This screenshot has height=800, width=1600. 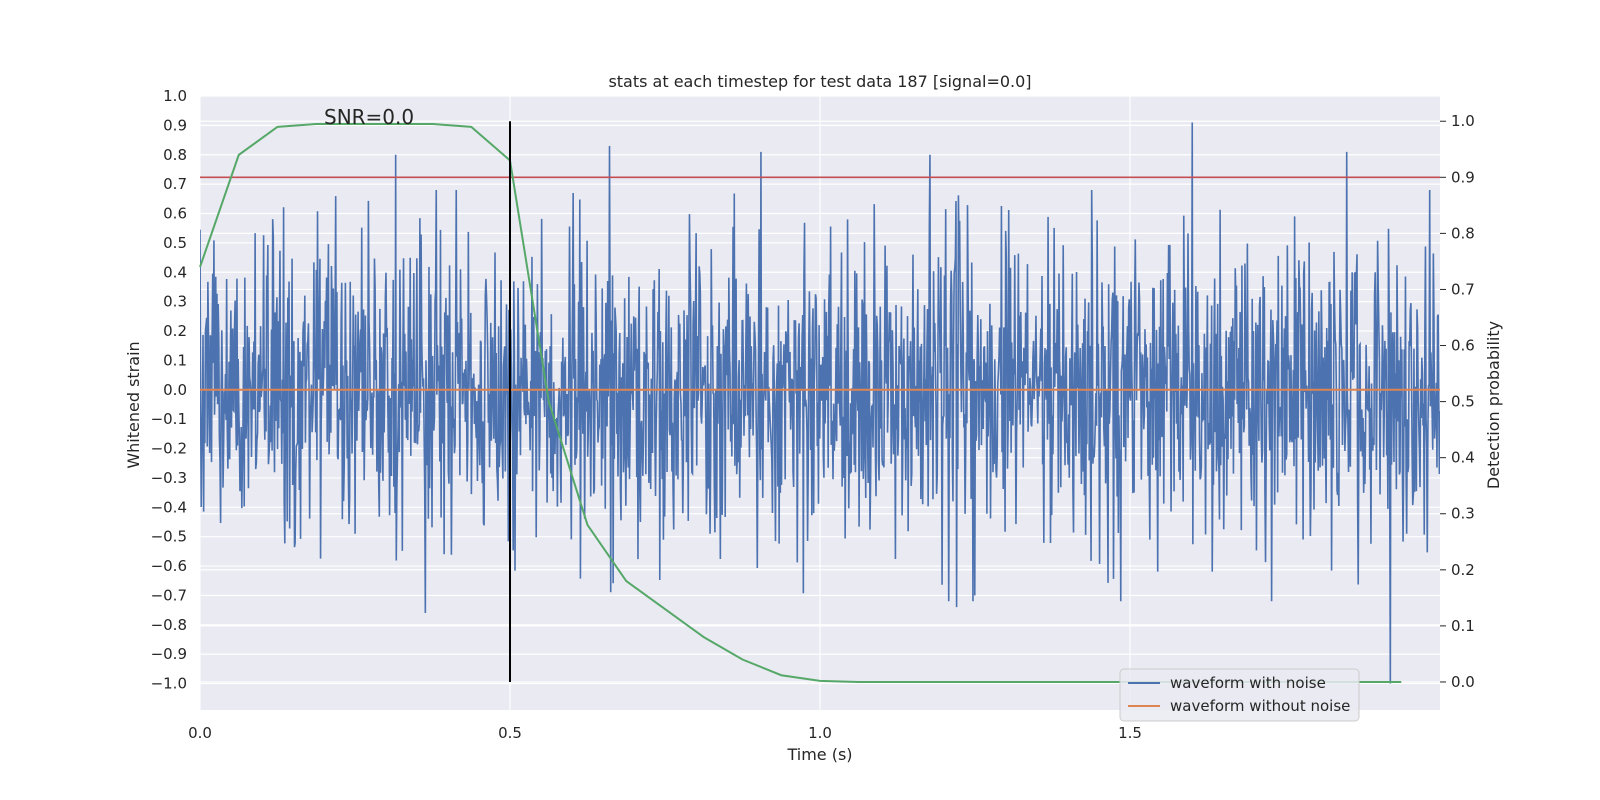 I want to click on y-tick-label: −1.0, so click(x=169, y=684).